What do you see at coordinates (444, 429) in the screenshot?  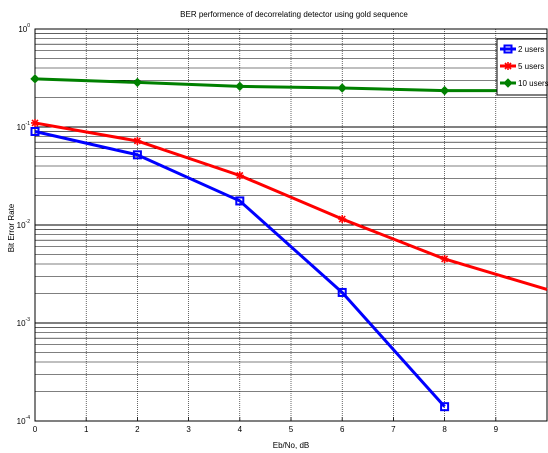 I see `x-tick-label: 8` at bounding box center [444, 429].